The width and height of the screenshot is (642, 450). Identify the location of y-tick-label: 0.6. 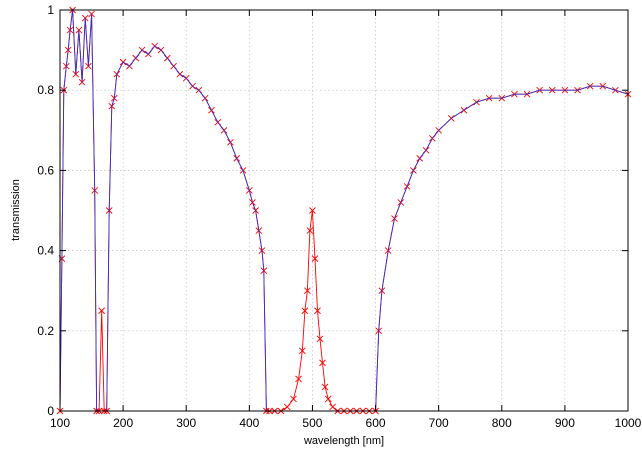
(45, 170).